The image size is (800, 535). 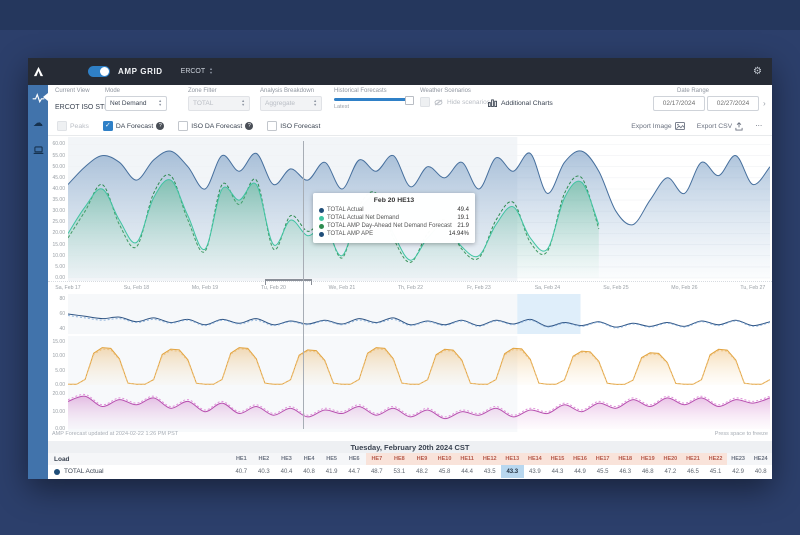 I want to click on iso-forecast-checkbox, so click(x=272, y=126).